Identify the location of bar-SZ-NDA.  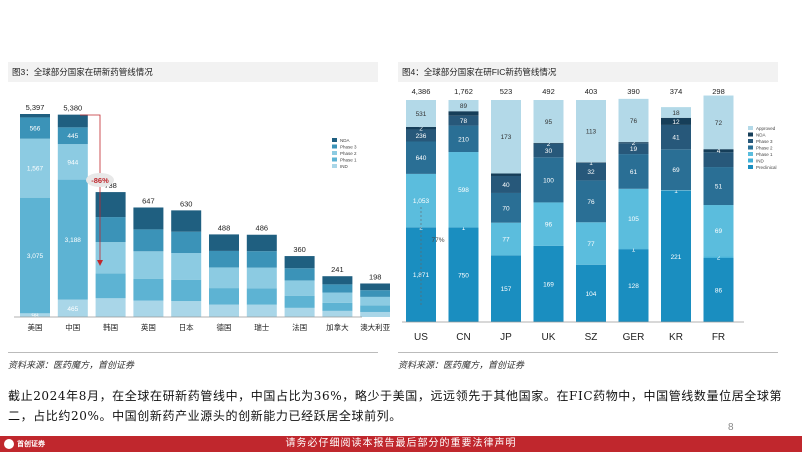
(591, 162).